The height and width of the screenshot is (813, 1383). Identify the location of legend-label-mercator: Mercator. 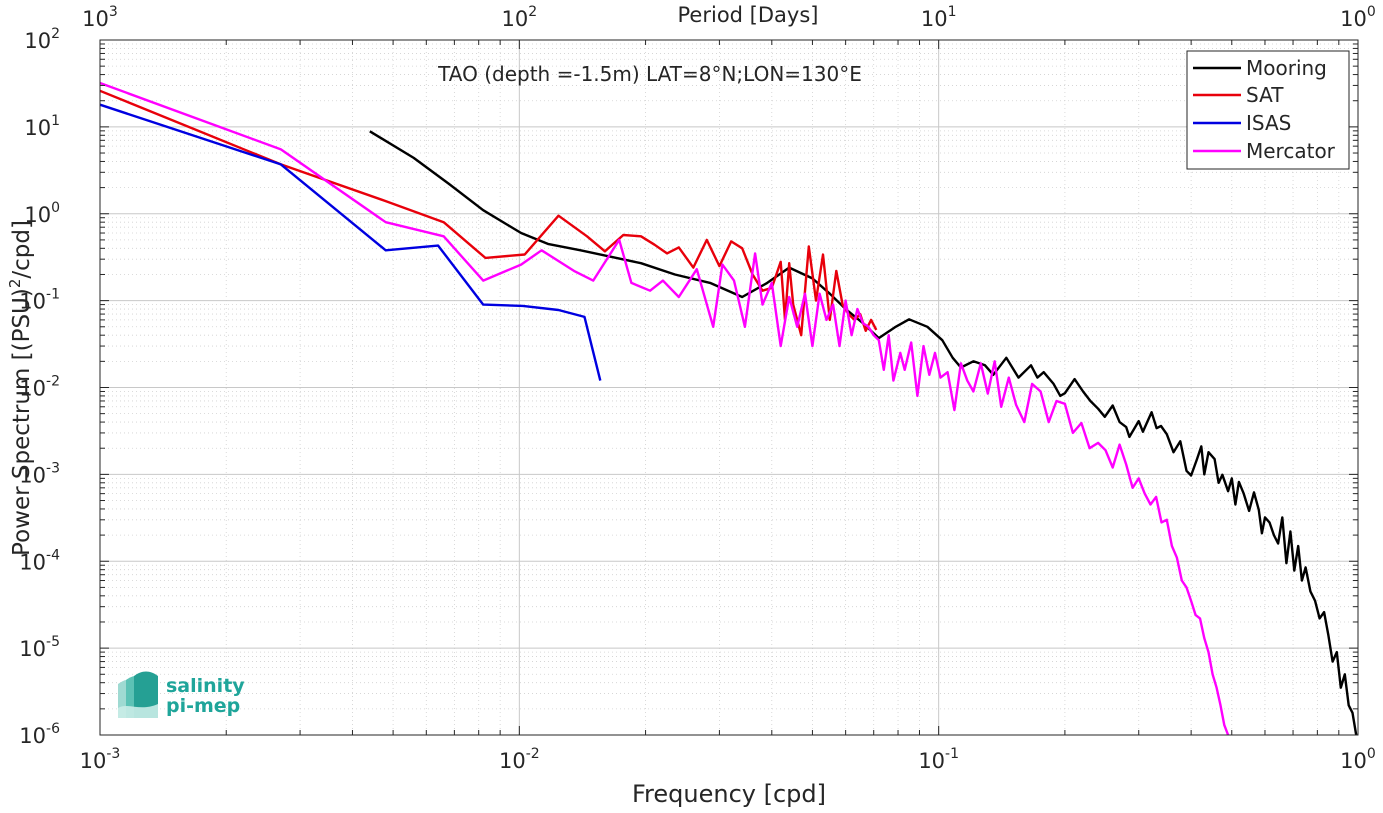
(1291, 151).